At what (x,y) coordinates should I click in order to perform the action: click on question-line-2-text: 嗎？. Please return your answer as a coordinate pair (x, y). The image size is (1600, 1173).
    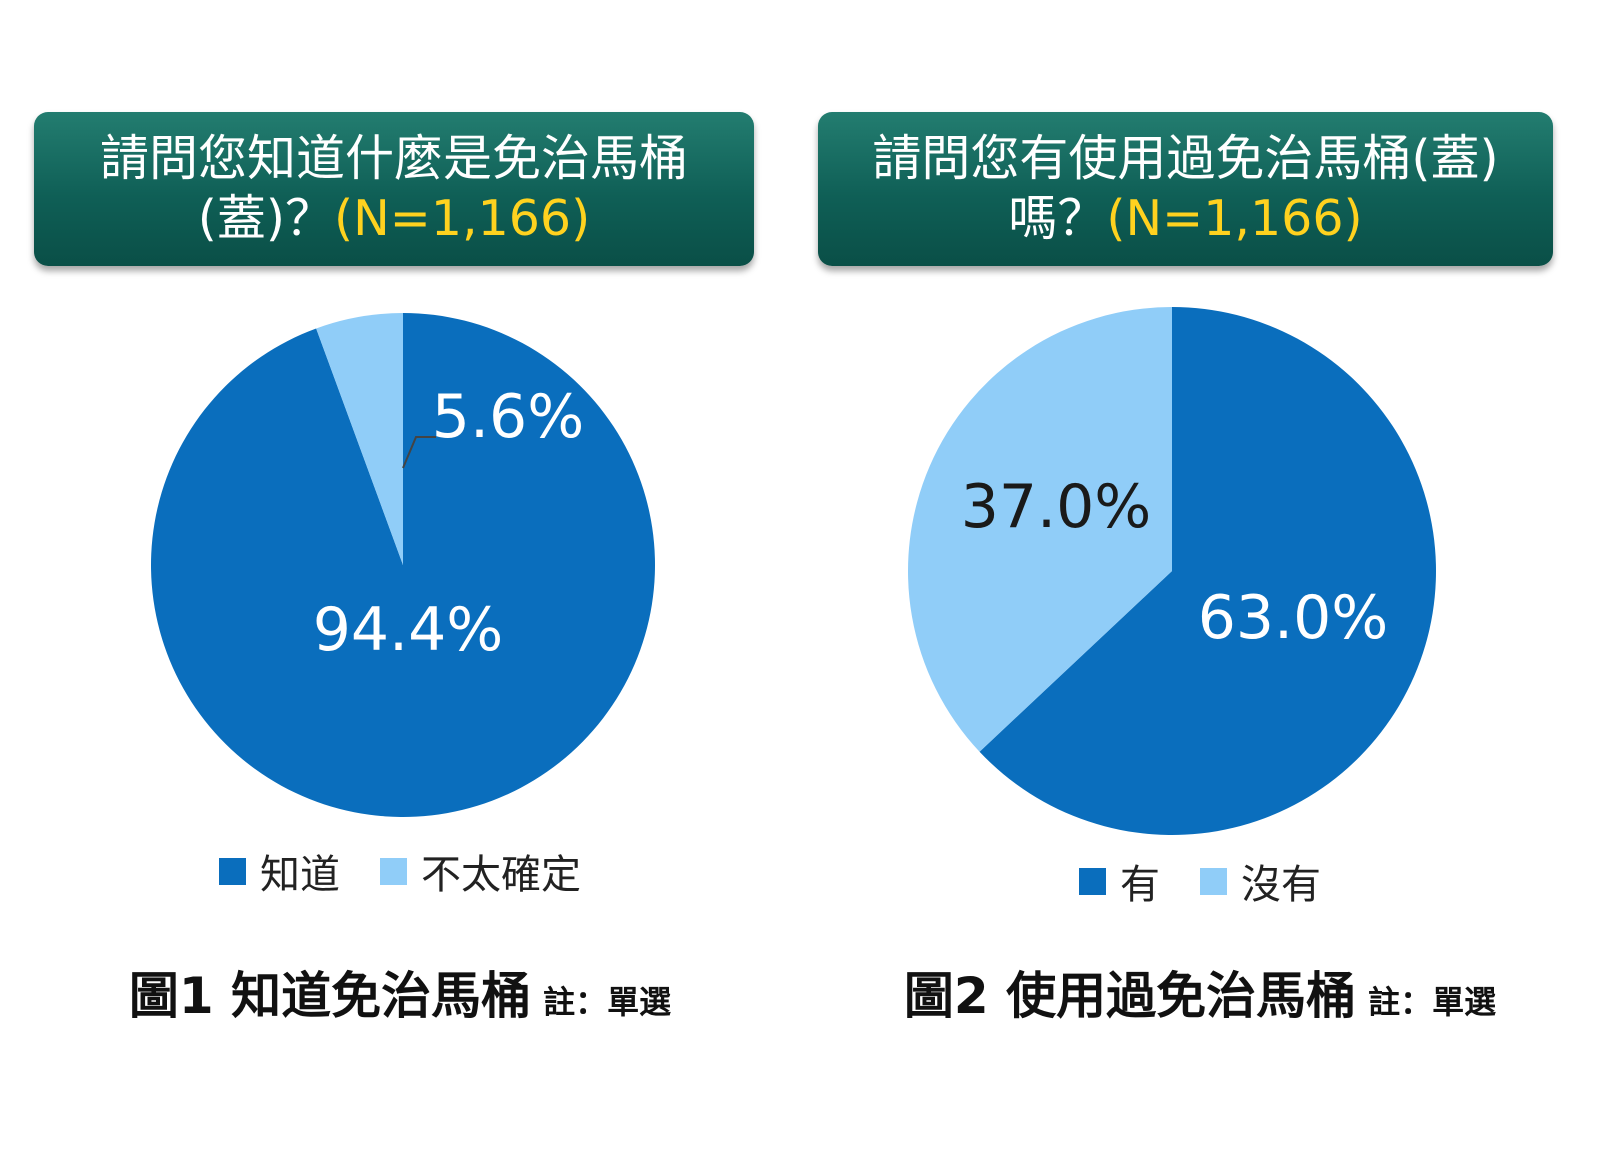
    Looking at the image, I should click on (1057, 218).